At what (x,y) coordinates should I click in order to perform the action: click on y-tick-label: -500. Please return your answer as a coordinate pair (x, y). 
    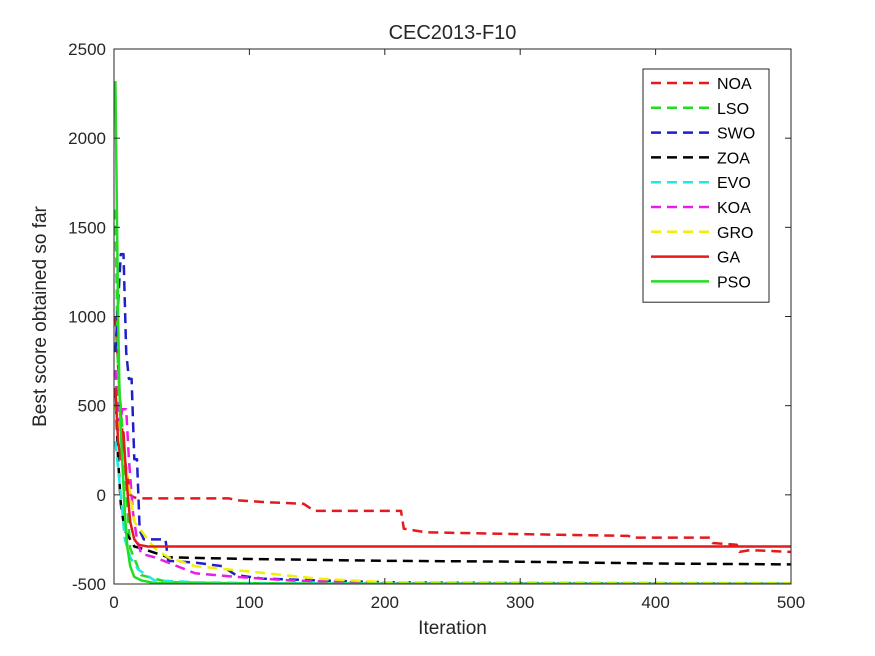
    Looking at the image, I should click on (89, 584).